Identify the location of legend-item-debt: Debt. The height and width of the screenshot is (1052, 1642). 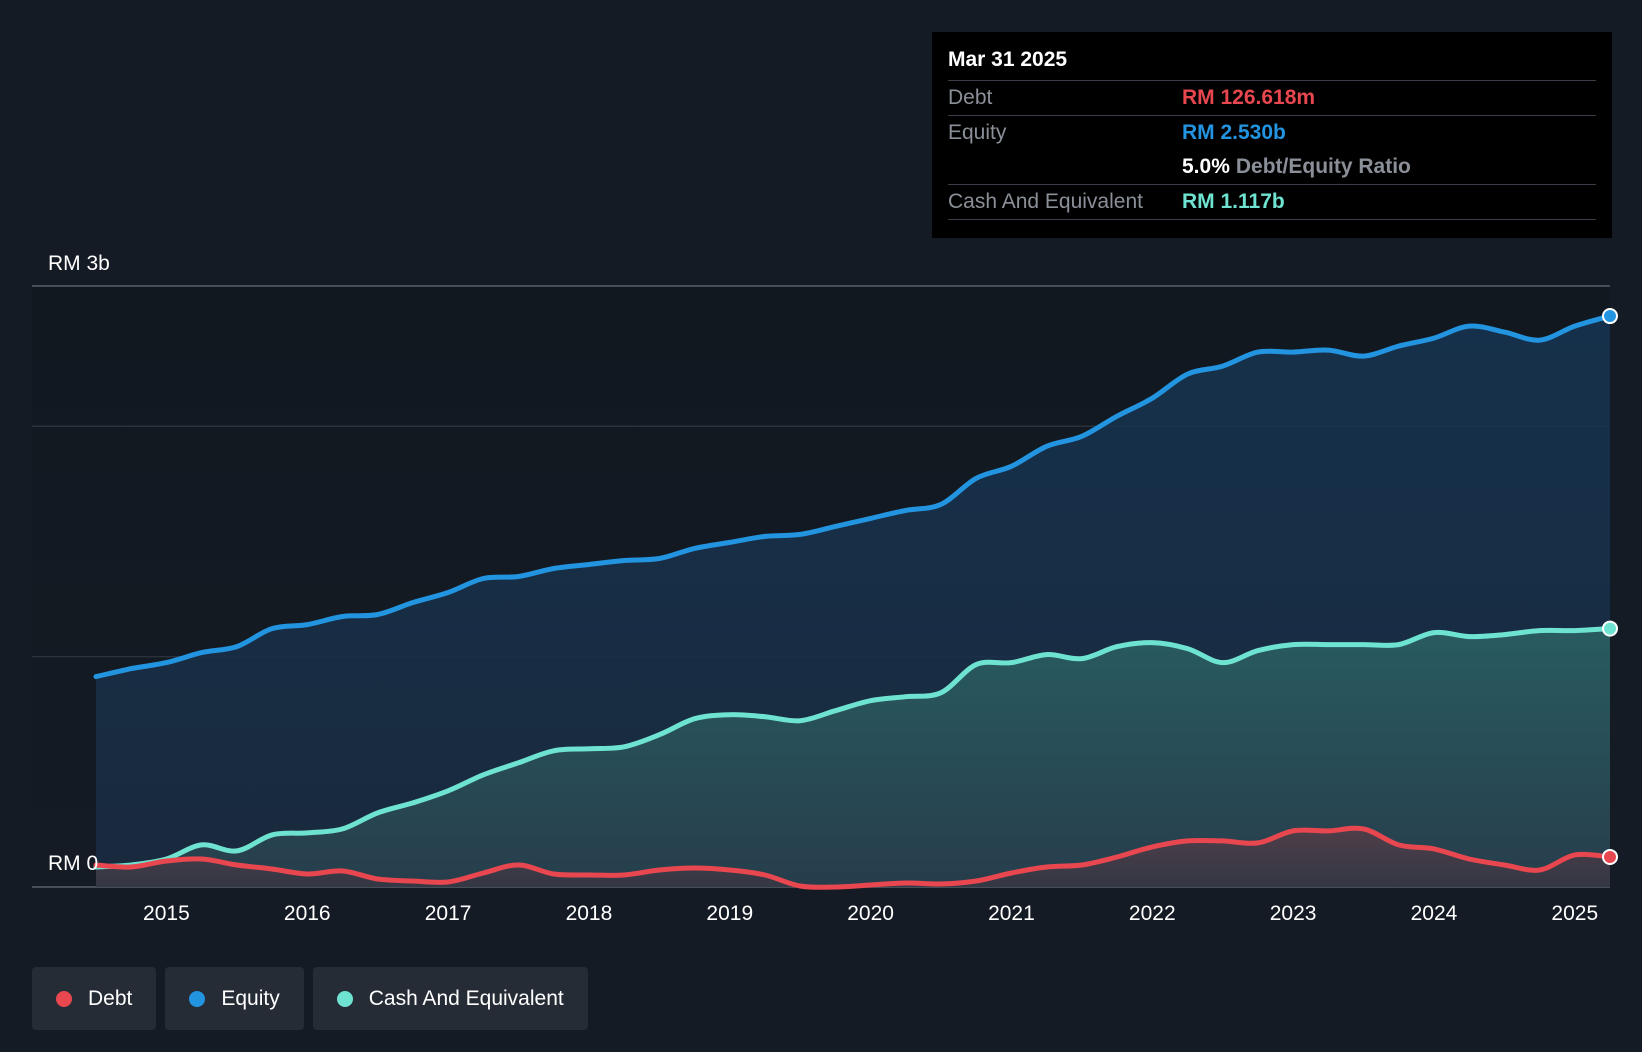
(94, 998).